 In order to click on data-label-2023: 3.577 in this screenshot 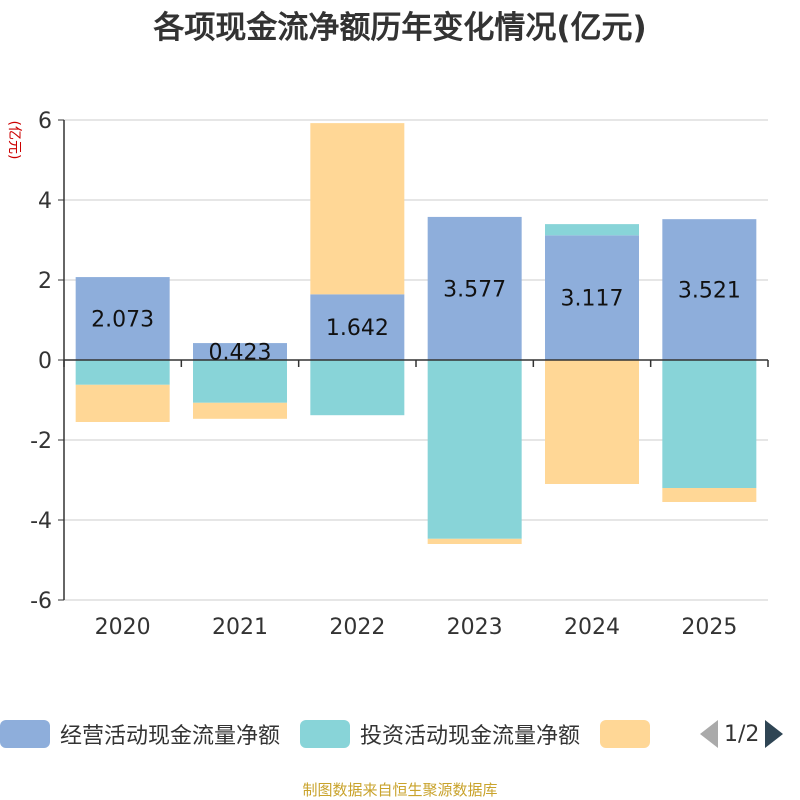, I will do `click(474, 289)`.